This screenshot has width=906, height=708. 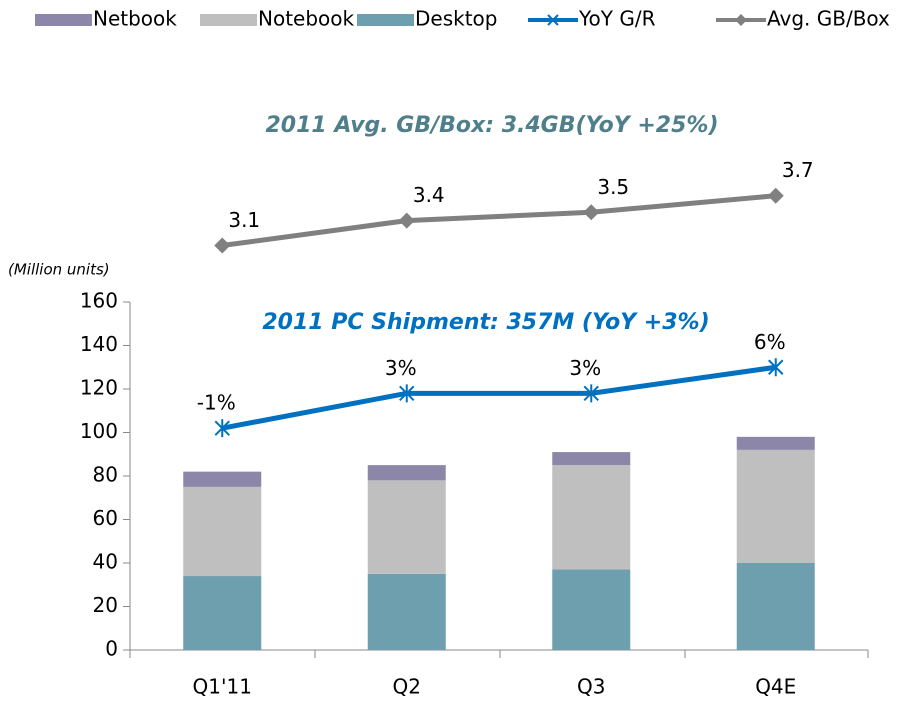 What do you see at coordinates (244, 220) in the screenshot?
I see `data-label: 3.1` at bounding box center [244, 220].